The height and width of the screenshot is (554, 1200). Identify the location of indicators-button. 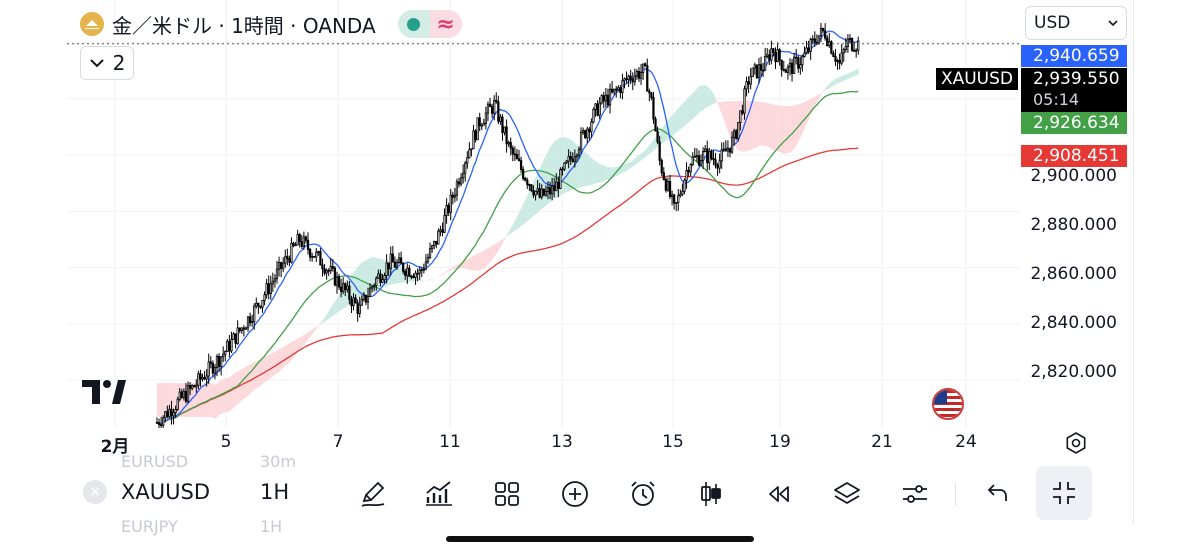
(439, 494).